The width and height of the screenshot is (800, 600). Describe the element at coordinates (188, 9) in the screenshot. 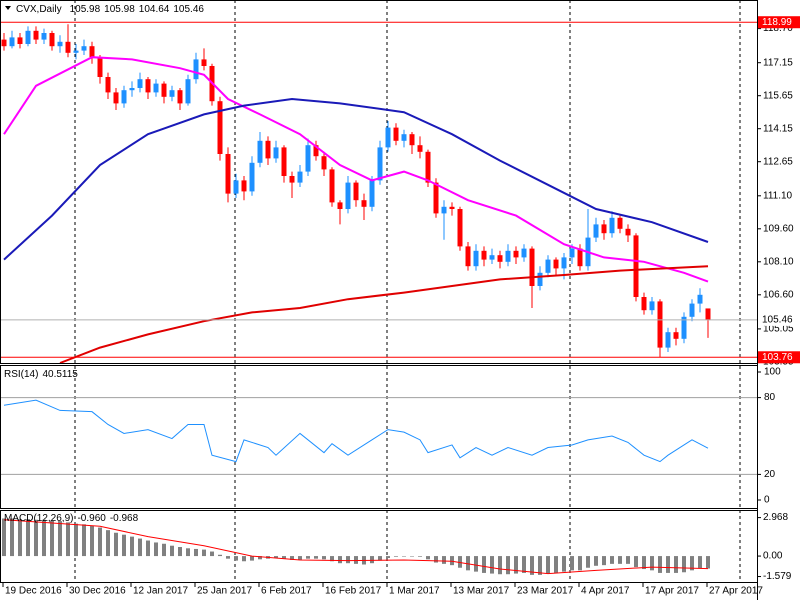

I see `close-readout: 105.46` at that location.